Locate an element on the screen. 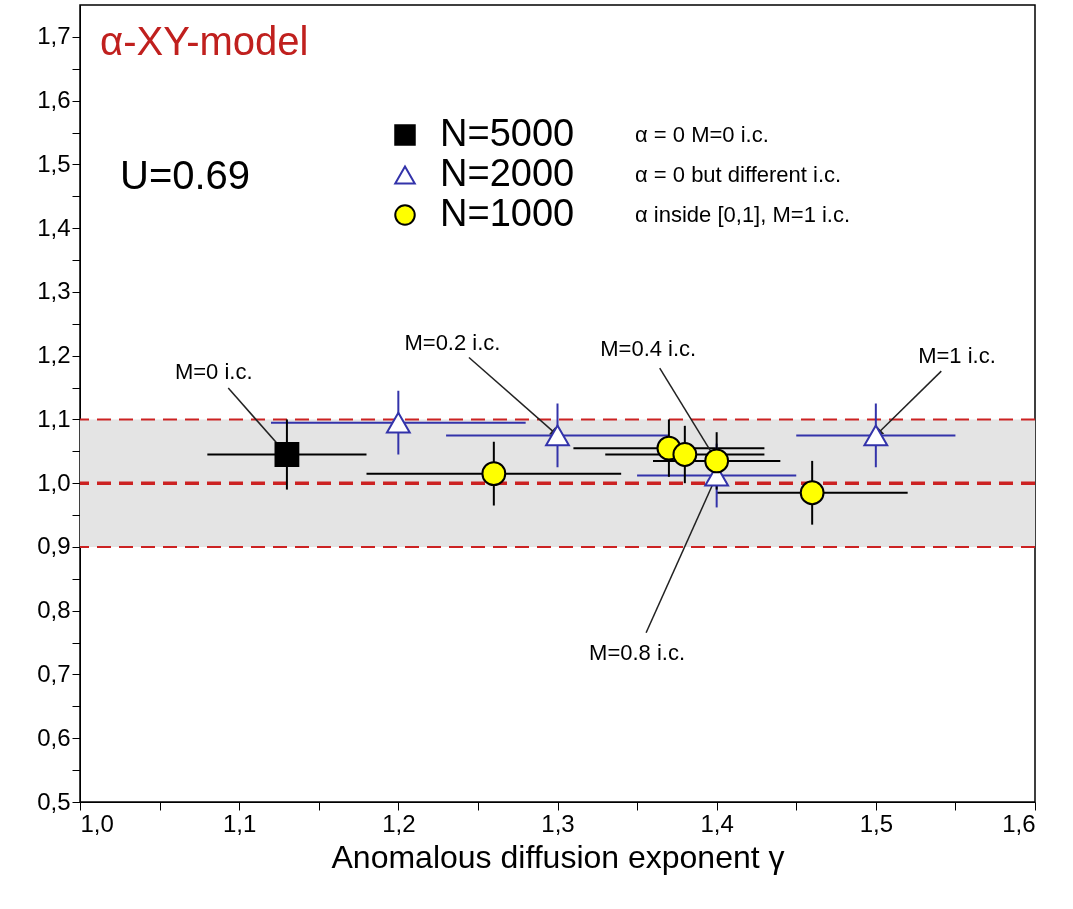 This screenshot has width=1073, height=909. y-tick-label: 0,8 is located at coordinates (54, 610).